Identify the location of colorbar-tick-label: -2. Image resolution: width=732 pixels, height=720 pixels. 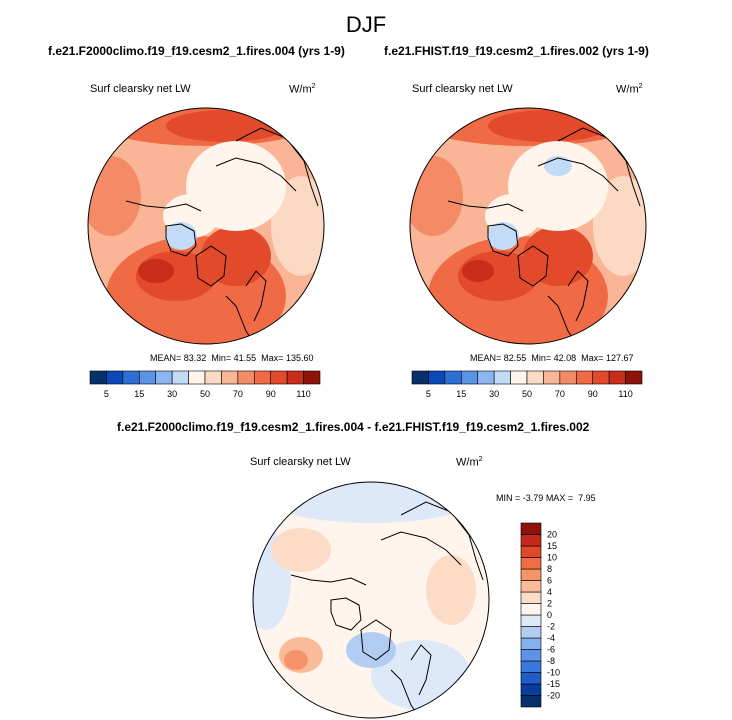
(551, 627).